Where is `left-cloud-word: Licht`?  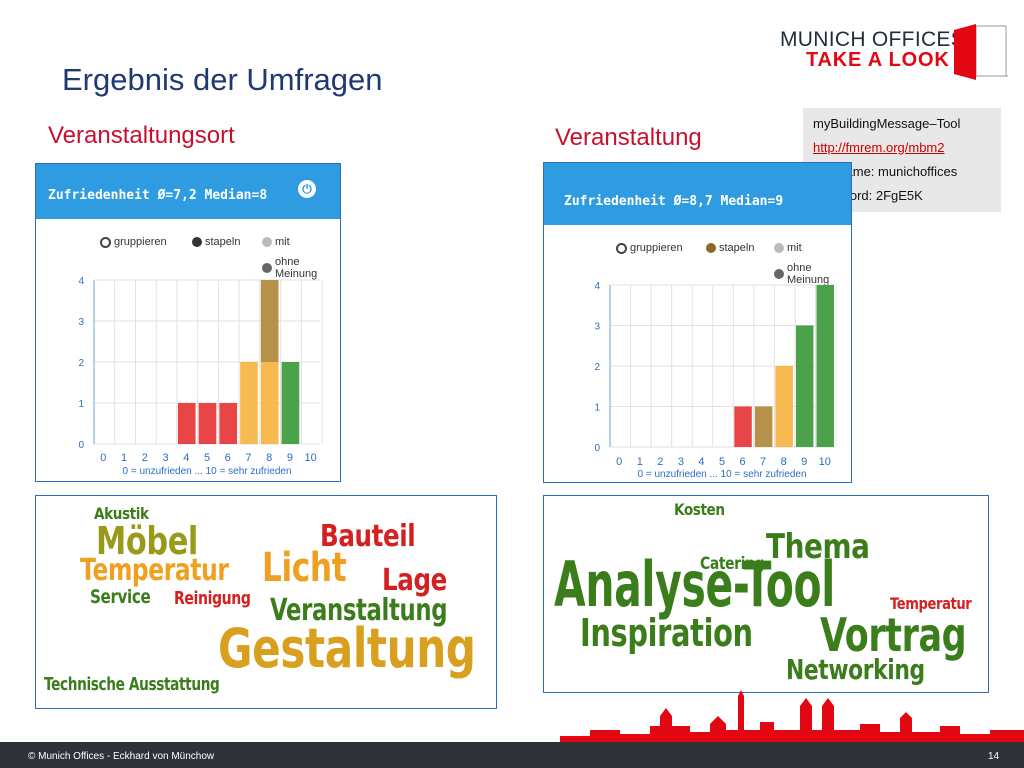 left-cloud-word: Licht is located at coordinates (304, 568).